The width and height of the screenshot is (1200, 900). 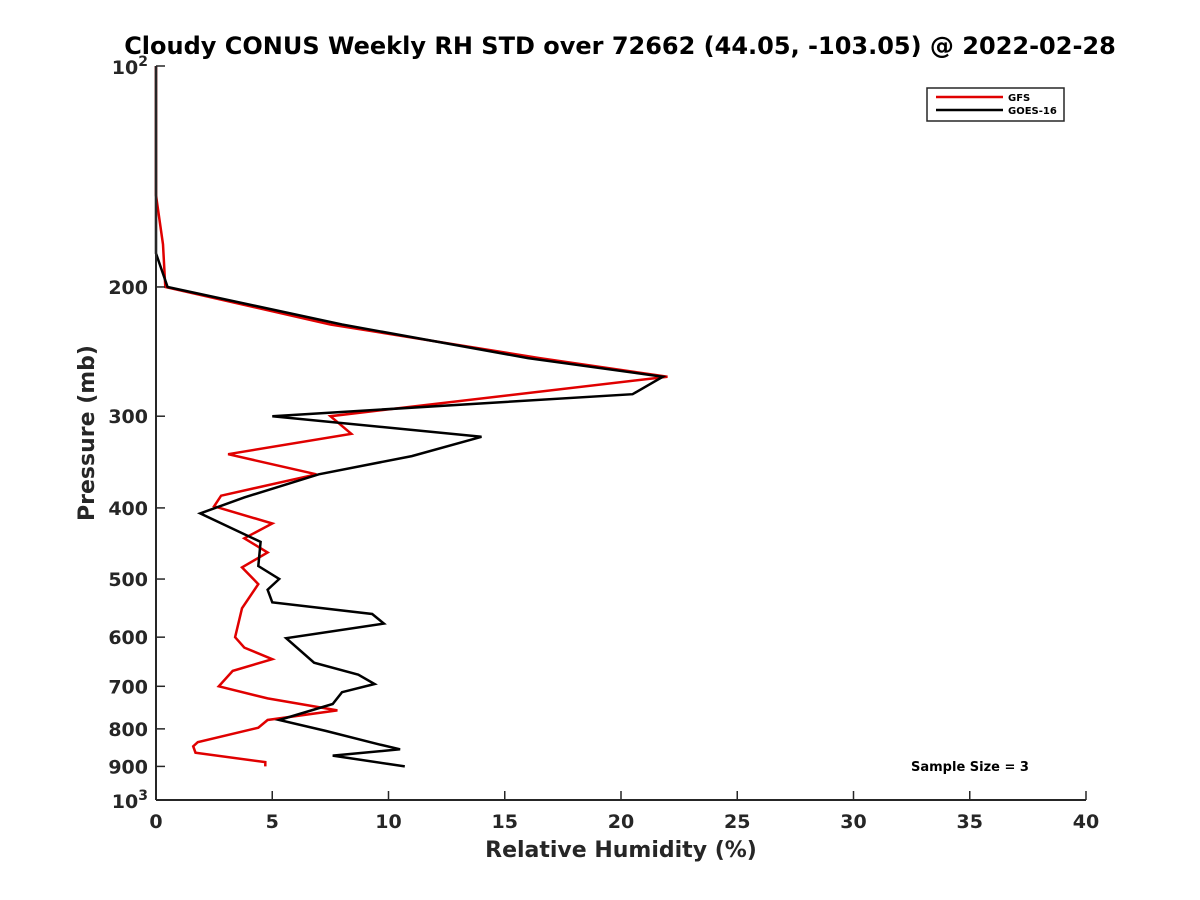 What do you see at coordinates (143, 62) in the screenshot?
I see `y-tick-exponent: 2` at bounding box center [143, 62].